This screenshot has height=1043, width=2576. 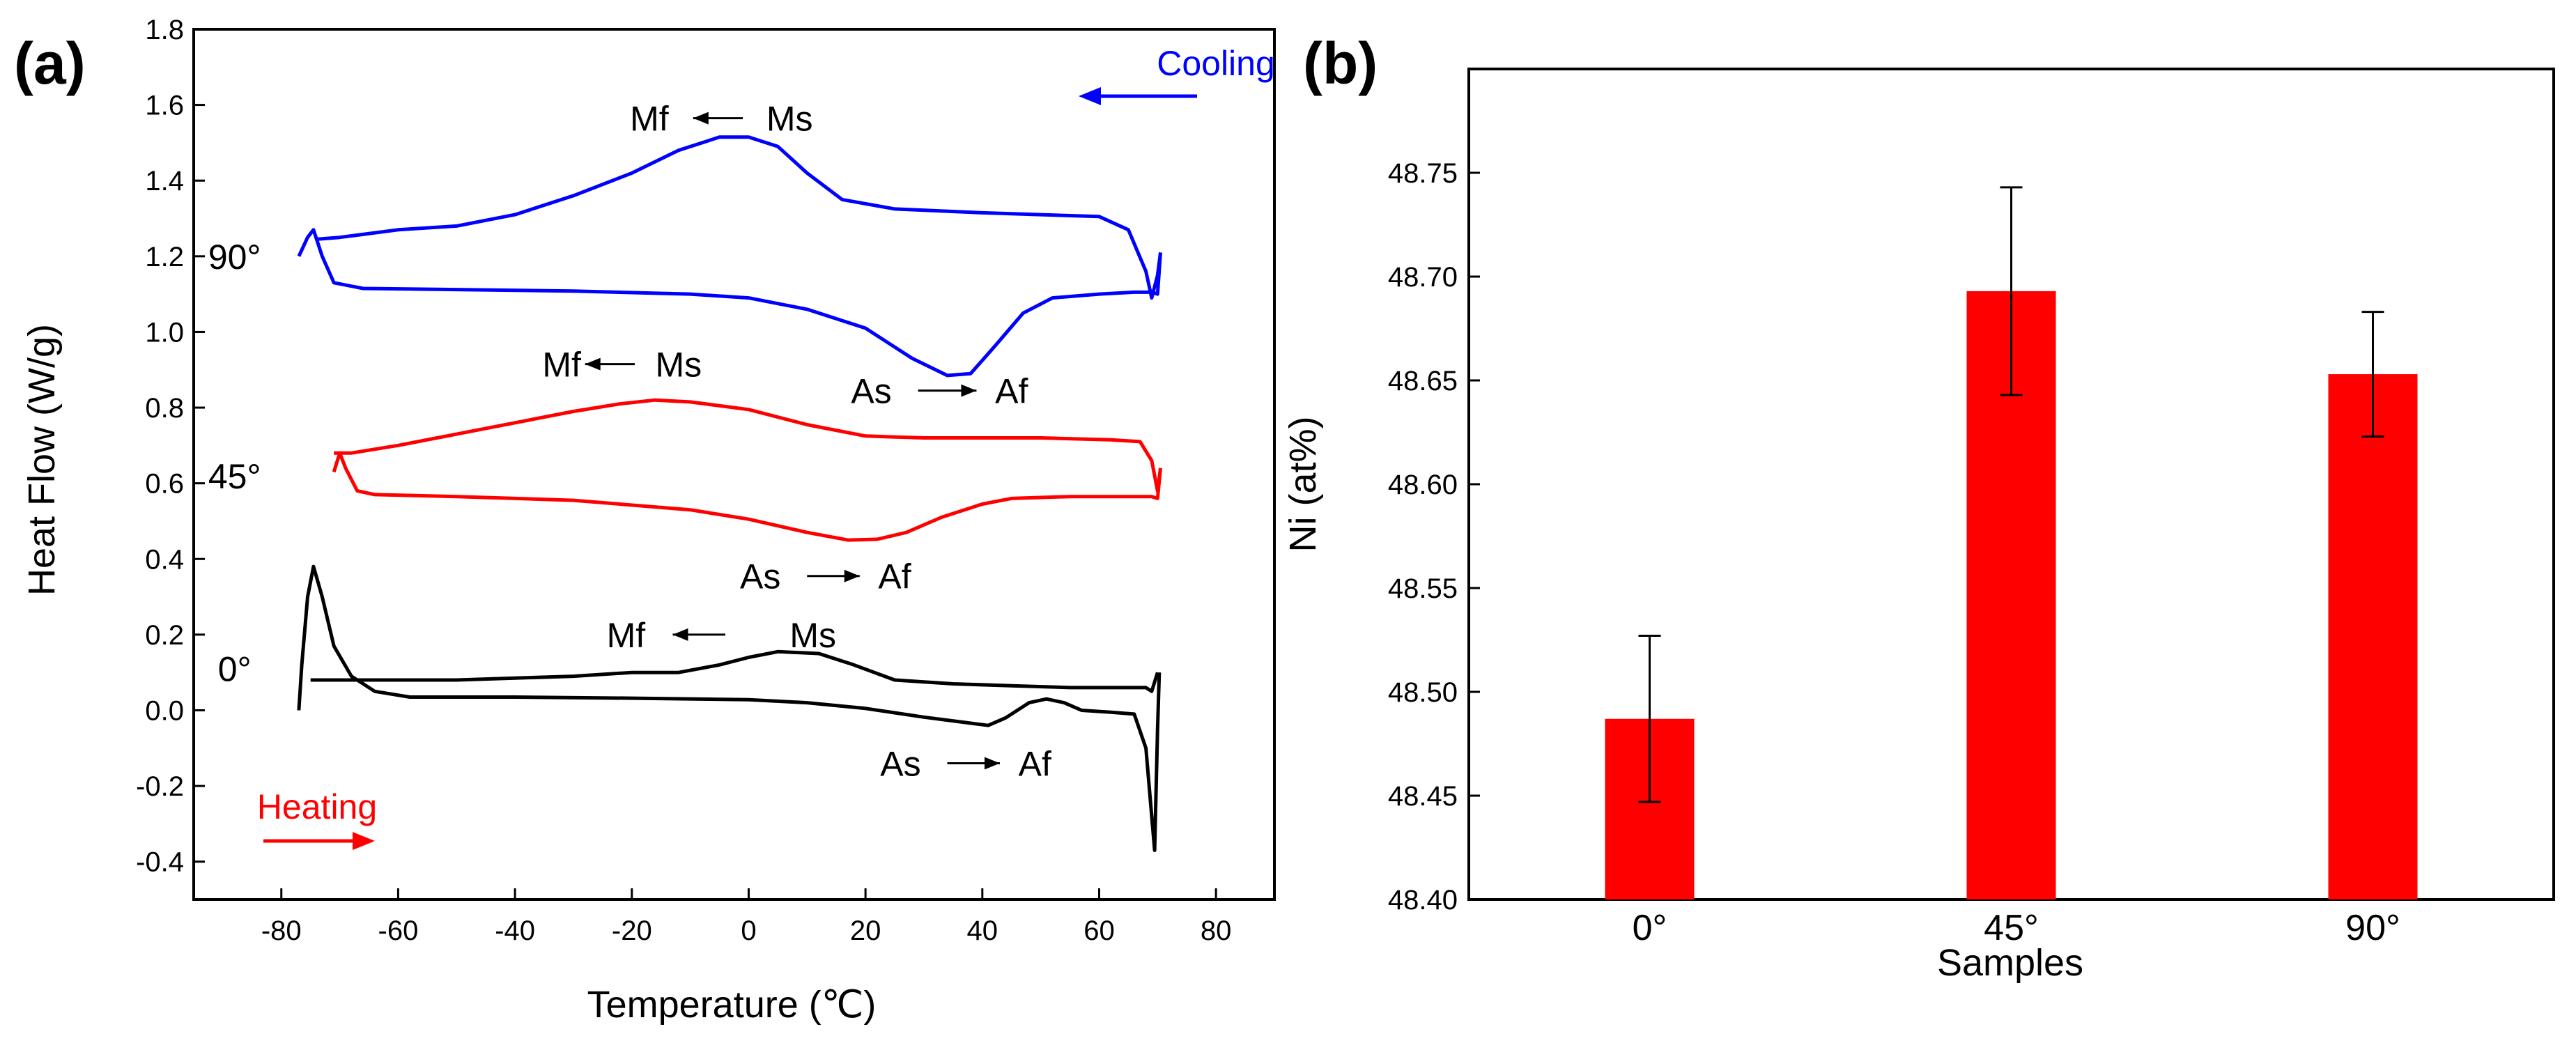 I want to click on panel-label-b: (b), so click(x=1340, y=63).